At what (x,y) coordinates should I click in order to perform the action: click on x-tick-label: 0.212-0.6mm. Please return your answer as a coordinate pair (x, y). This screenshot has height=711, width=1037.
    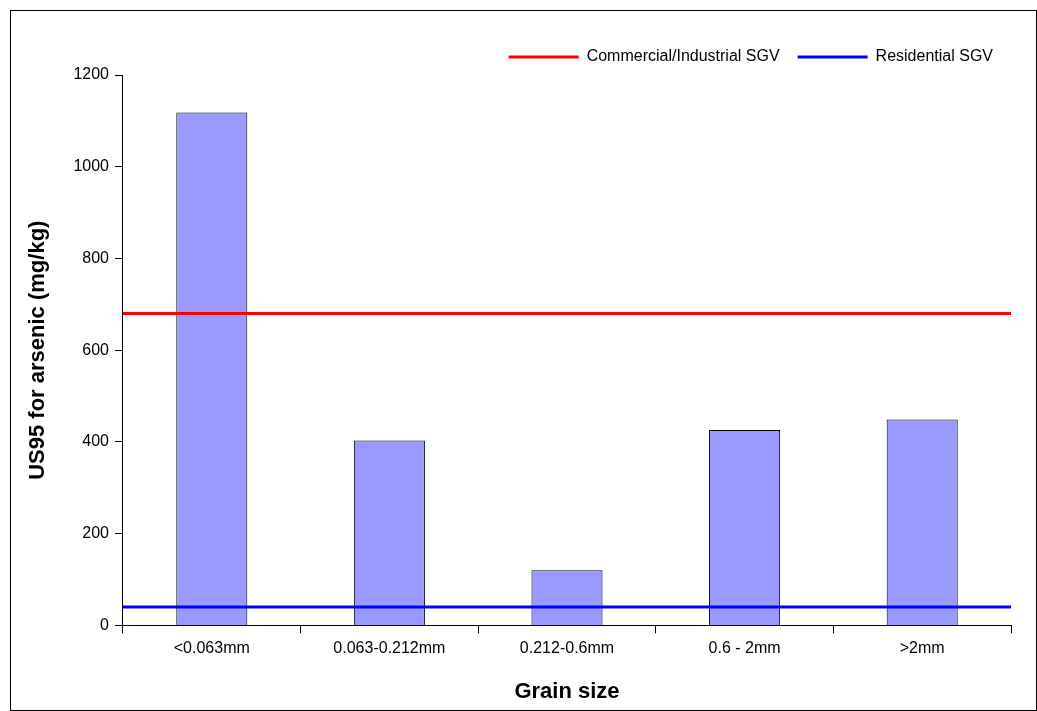
    Looking at the image, I should click on (567, 648).